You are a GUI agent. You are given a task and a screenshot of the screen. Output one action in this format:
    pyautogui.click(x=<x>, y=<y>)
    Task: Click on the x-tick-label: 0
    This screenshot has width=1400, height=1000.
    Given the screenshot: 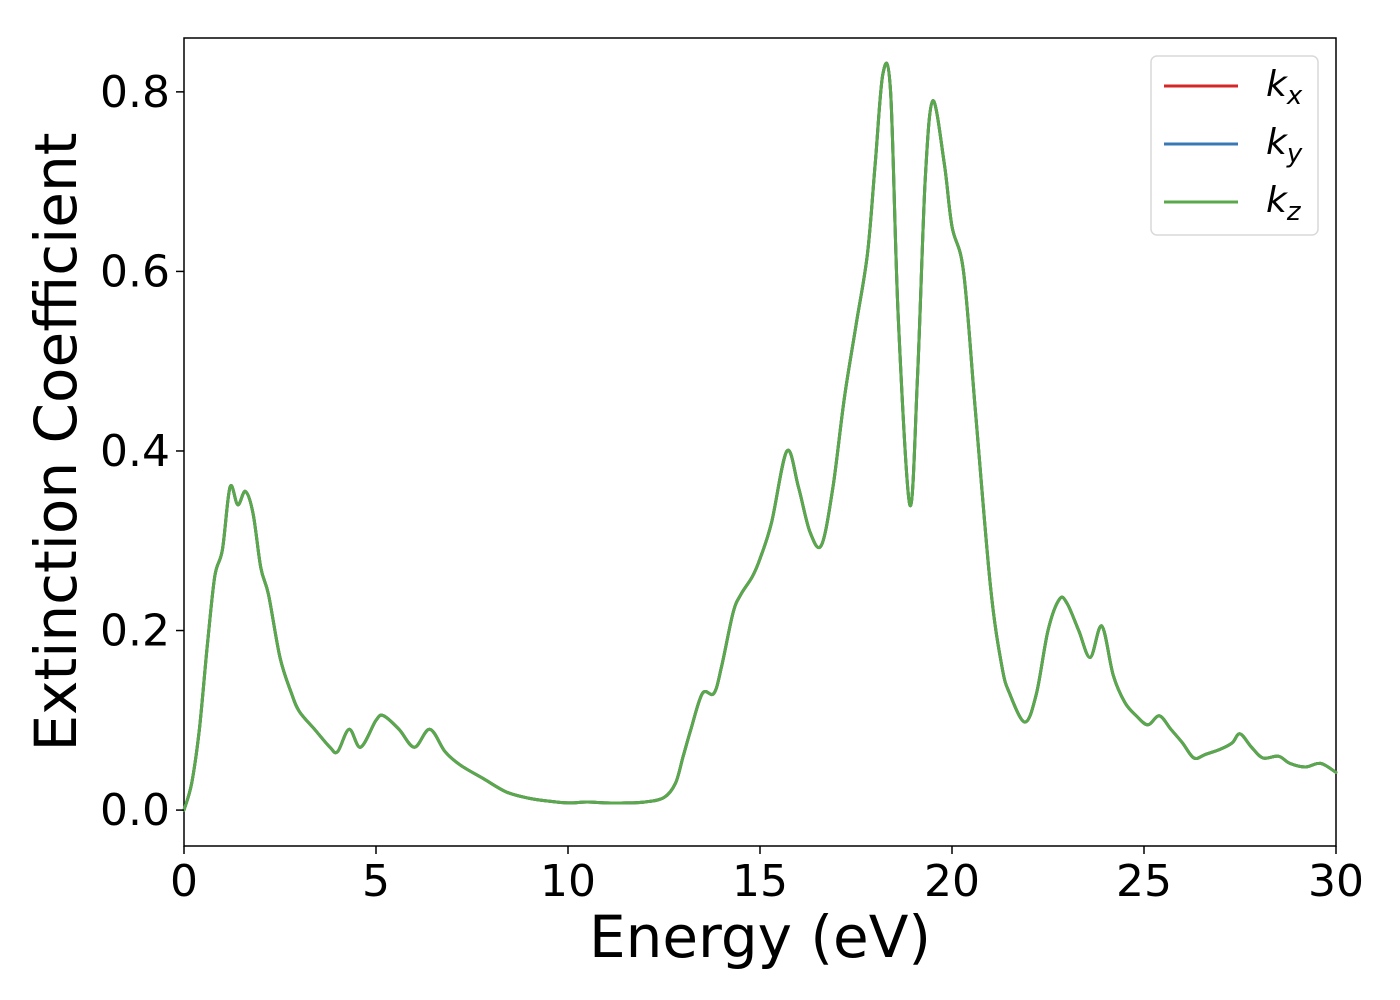 What is the action you would take?
    pyautogui.click(x=184, y=881)
    